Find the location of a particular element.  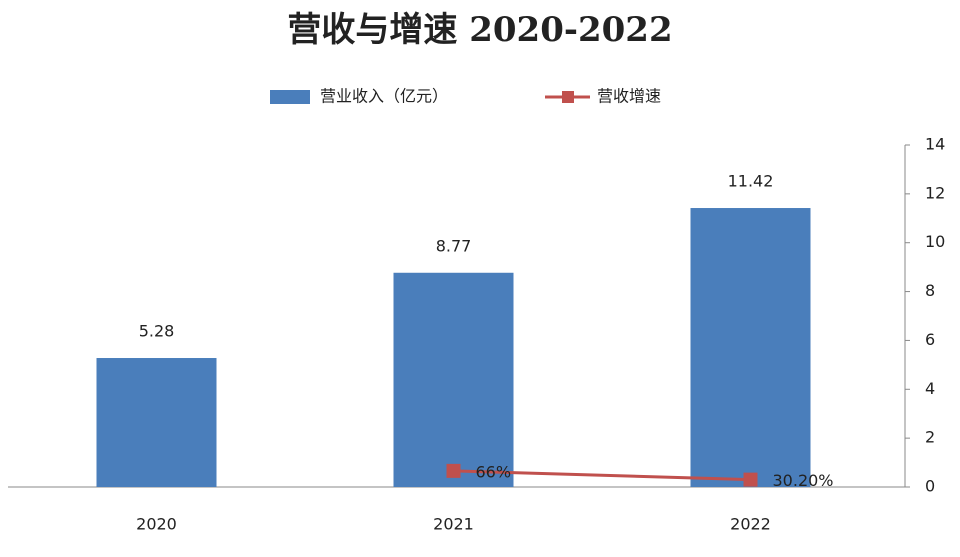

bar-value-label: 5.28 is located at coordinates (157, 331).